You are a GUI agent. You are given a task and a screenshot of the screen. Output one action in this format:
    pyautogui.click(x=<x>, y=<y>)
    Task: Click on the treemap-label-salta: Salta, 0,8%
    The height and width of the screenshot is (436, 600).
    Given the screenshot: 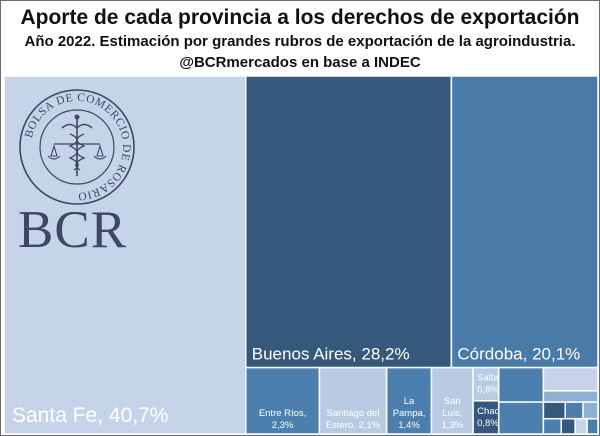 What is the action you would take?
    pyautogui.click(x=489, y=384)
    